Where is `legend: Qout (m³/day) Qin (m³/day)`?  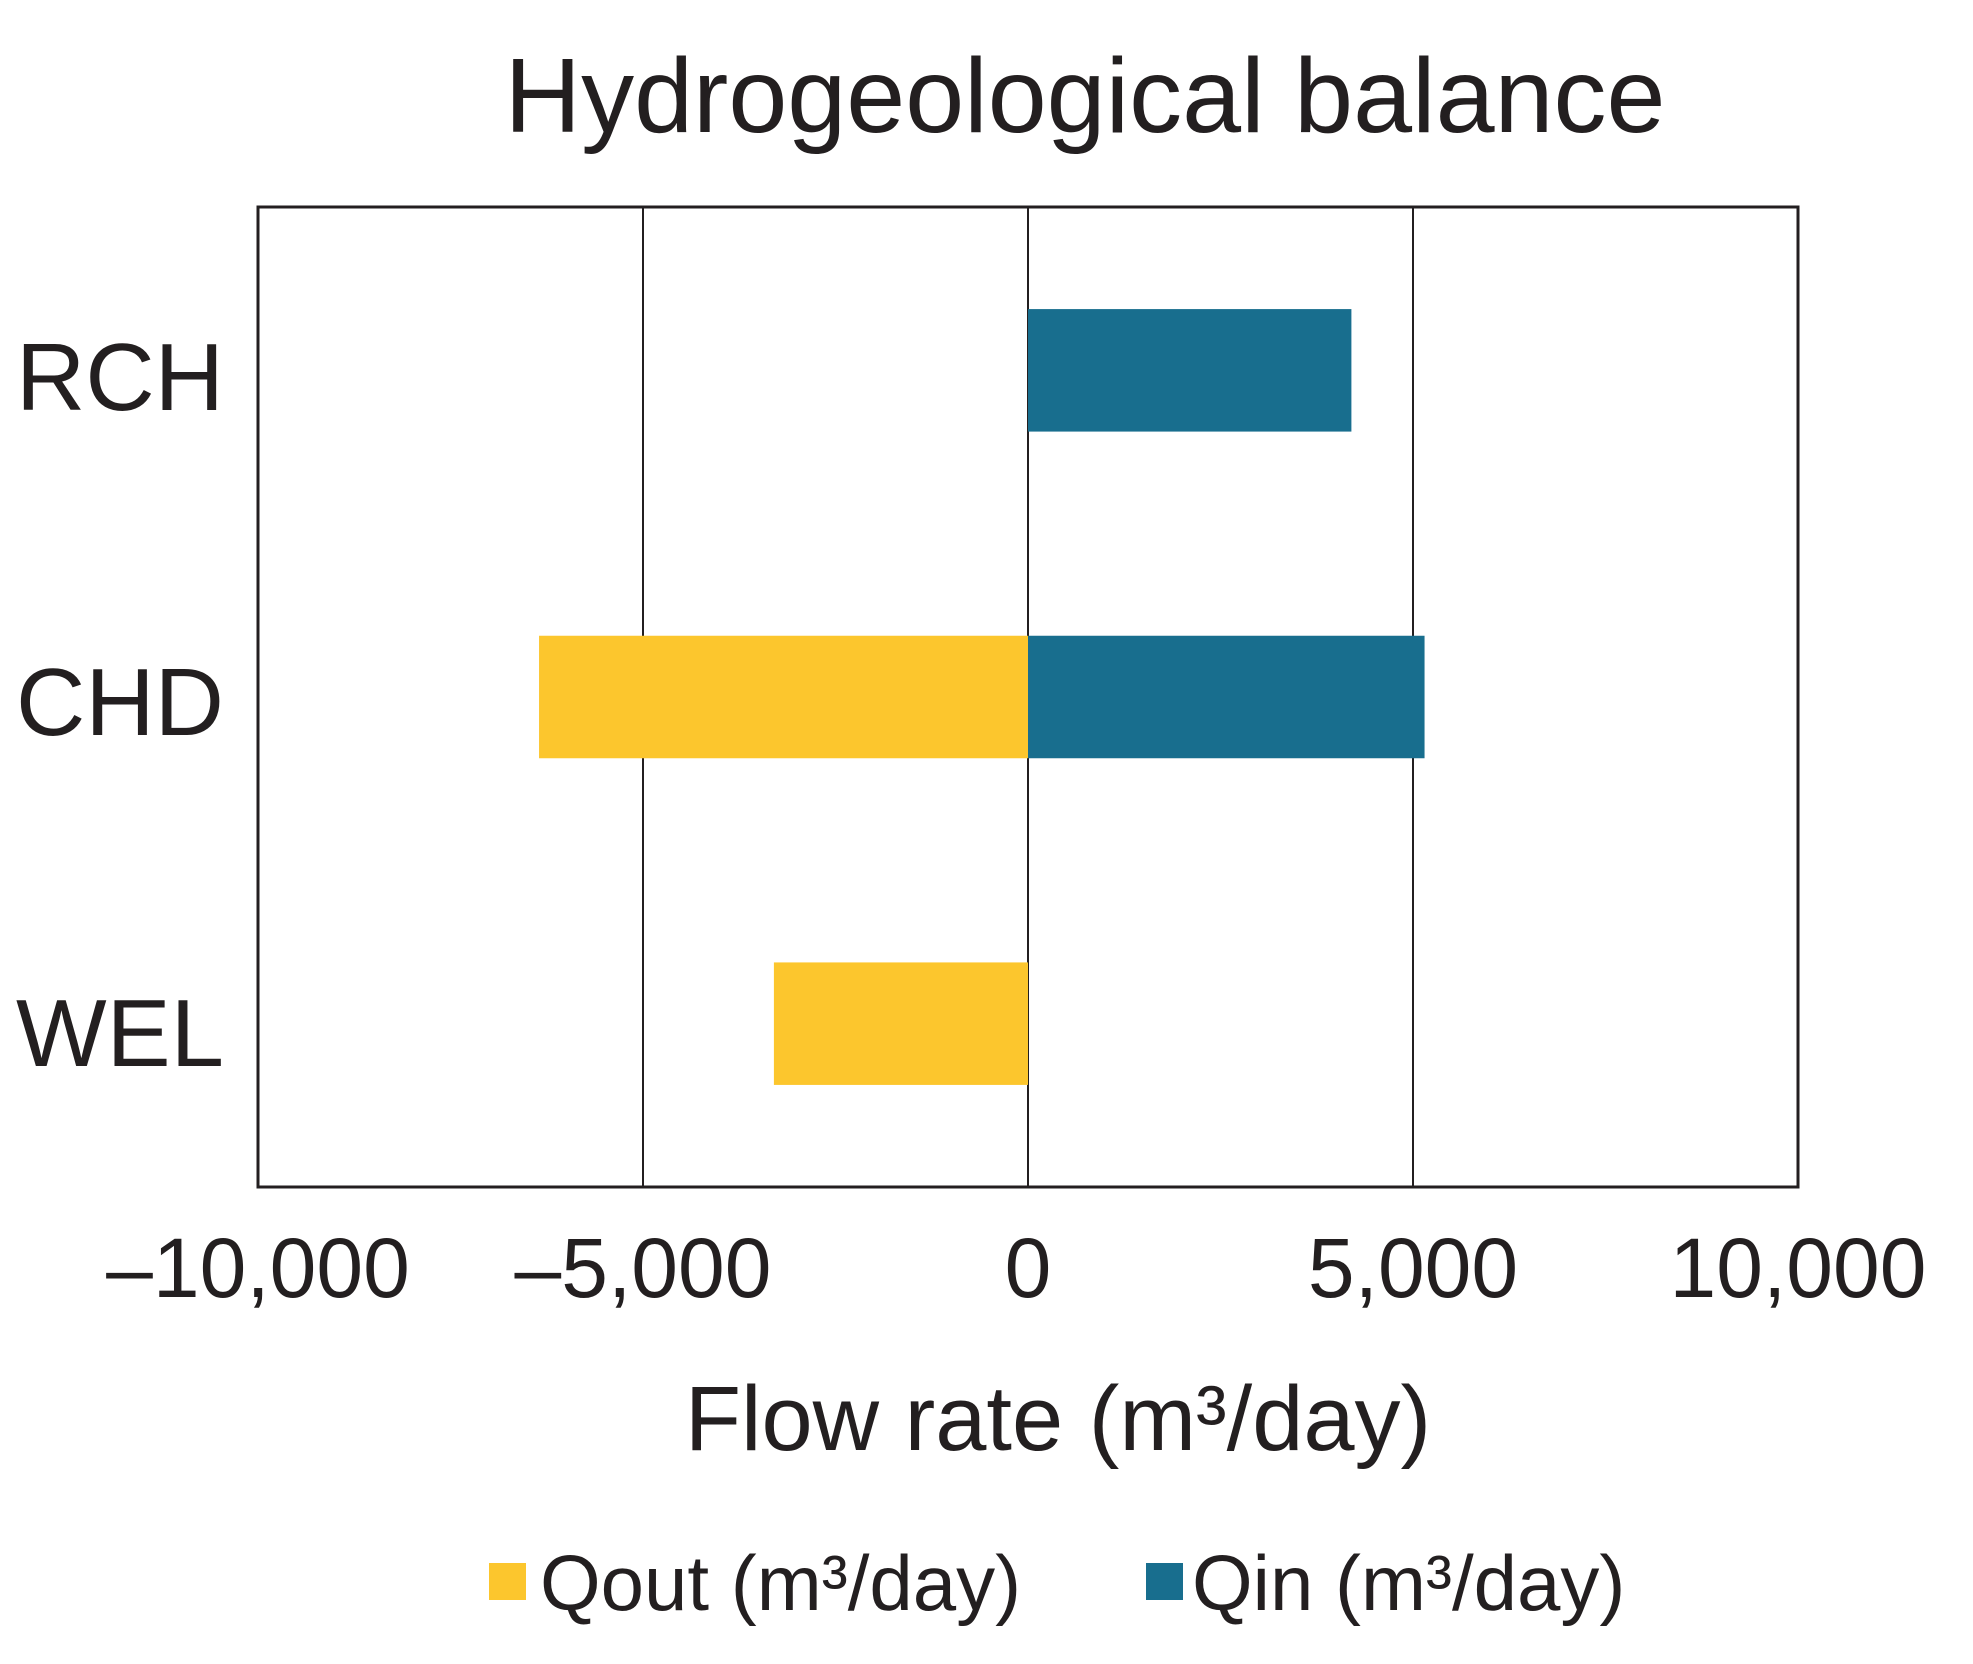
legend: Qout (m³/day) Qin (m³/day) is located at coordinates (1057, 1583).